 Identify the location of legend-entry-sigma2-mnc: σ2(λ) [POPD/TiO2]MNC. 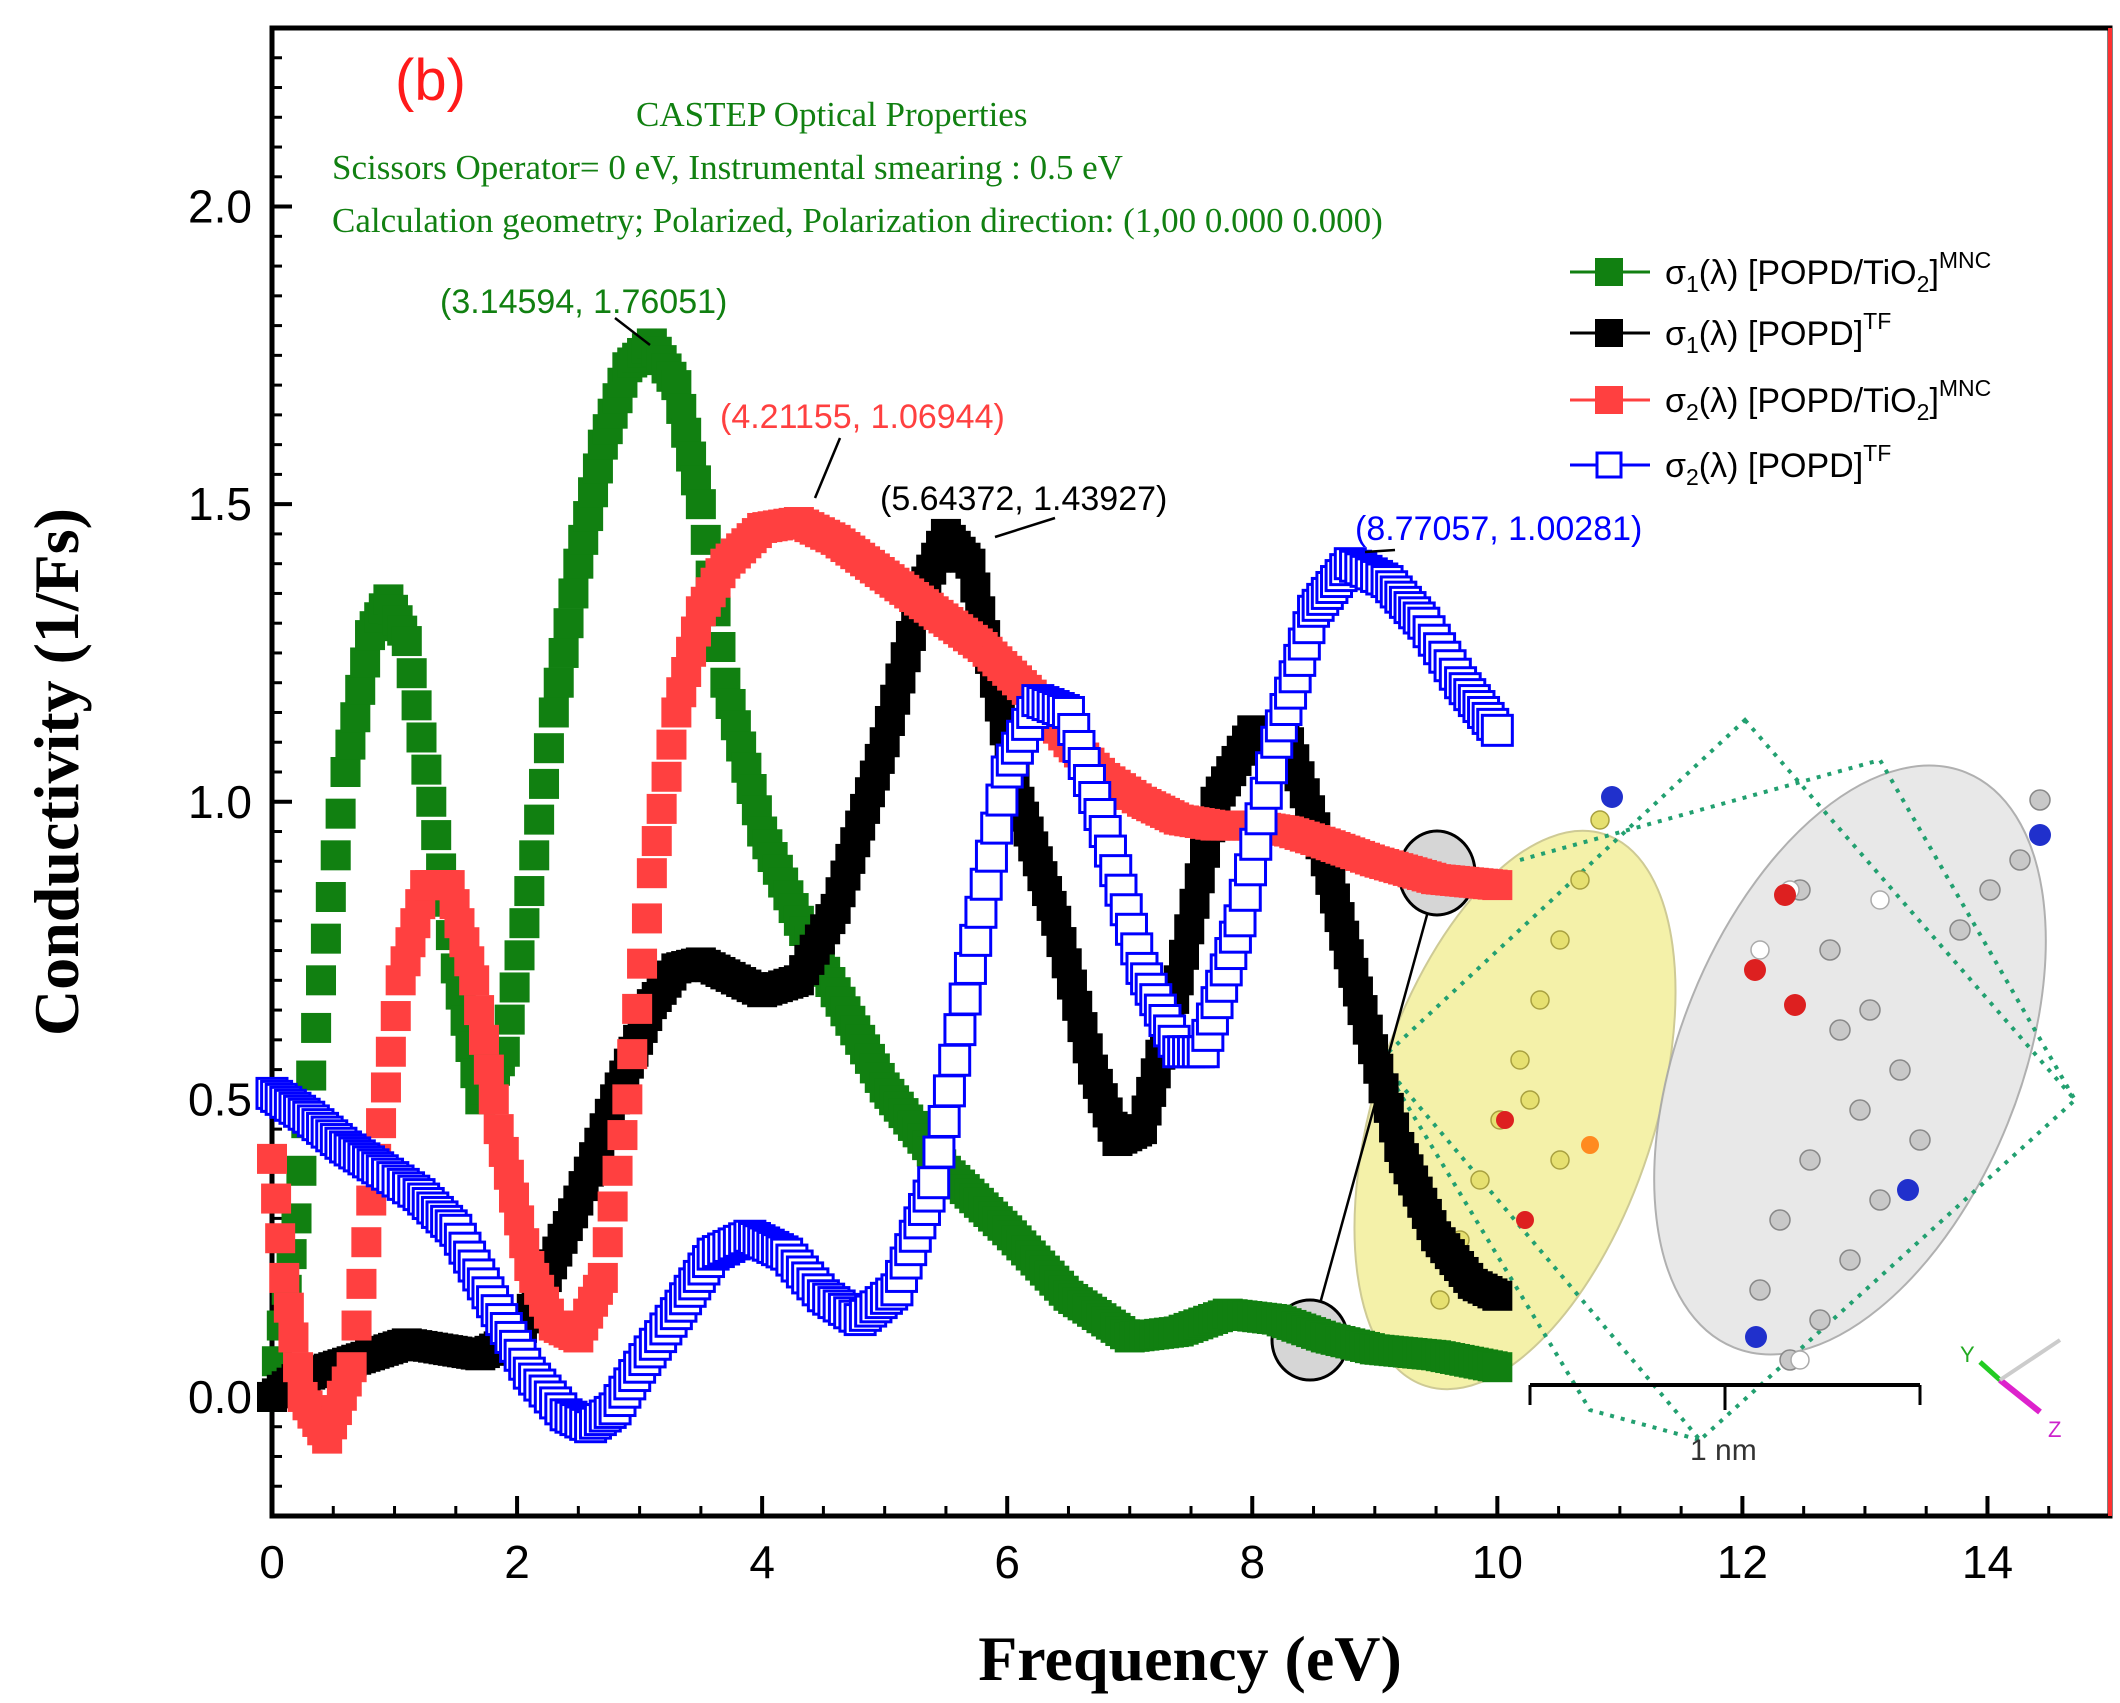
(1780, 400).